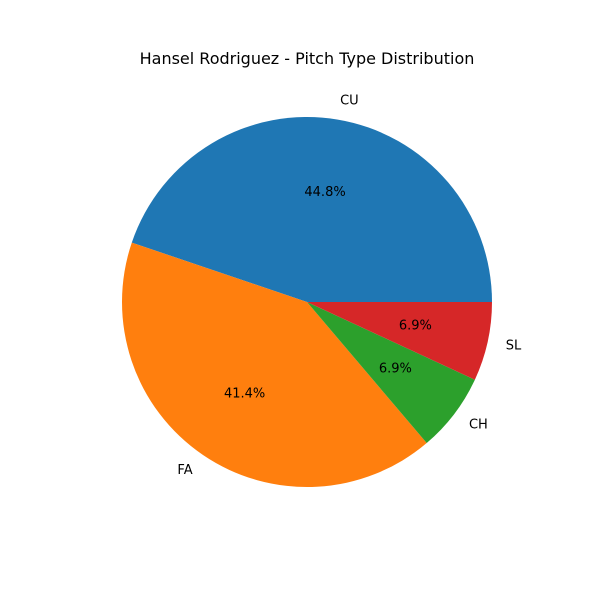  I want to click on slice-label-sl: SL, so click(514, 345).